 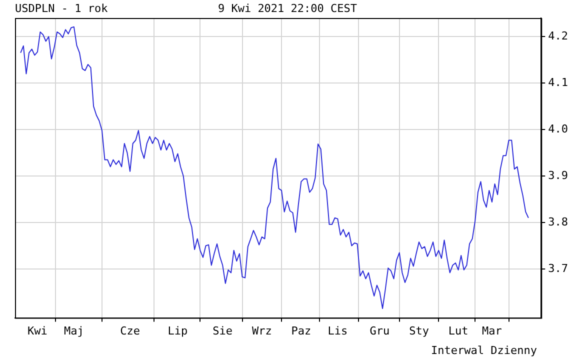 I want to click on x-tick-label: Paz, so click(x=301, y=331).